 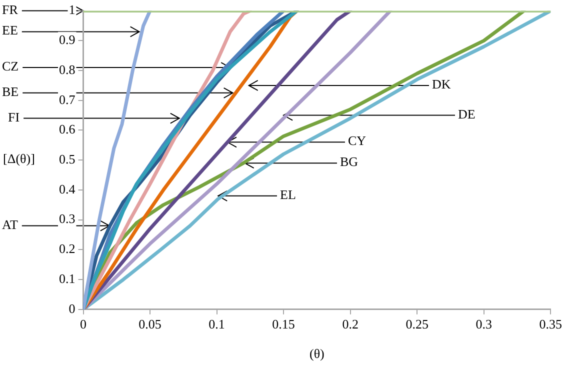 I want to click on annotation: FR, so click(x=10, y=9).